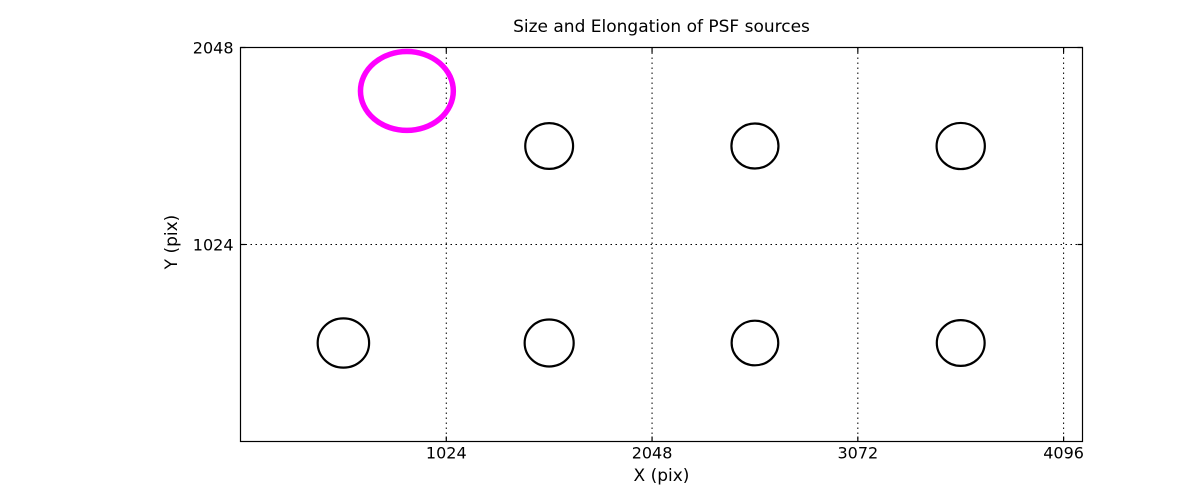 This screenshot has height=490, width=1200. Describe the element at coordinates (213, 245) in the screenshot. I see `y-tick-label-1024: 1024` at that location.